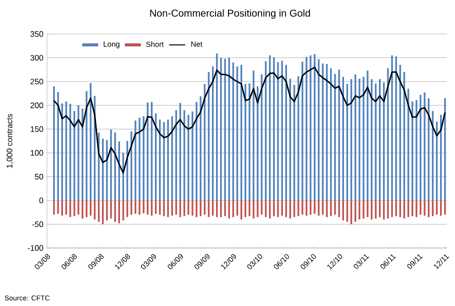  Describe the element at coordinates (39, 177) in the screenshot. I see `y-tick-label: 50` at that location.